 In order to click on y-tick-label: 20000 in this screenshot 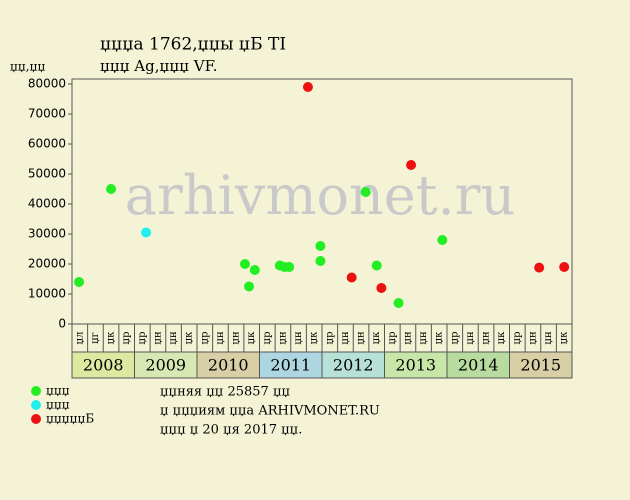, I will do `click(47, 264)`.